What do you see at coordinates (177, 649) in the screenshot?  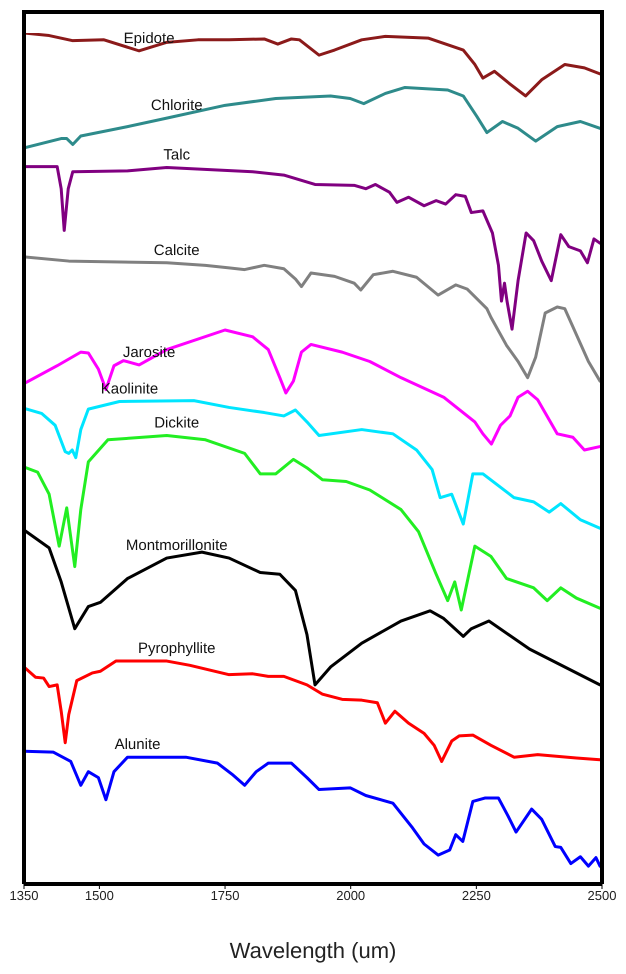 I see `series-label: Pyrophyllite` at bounding box center [177, 649].